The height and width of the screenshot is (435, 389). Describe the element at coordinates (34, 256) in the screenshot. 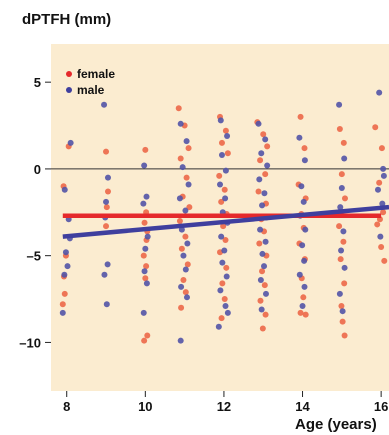

I see `y-tick-label: –5` at that location.